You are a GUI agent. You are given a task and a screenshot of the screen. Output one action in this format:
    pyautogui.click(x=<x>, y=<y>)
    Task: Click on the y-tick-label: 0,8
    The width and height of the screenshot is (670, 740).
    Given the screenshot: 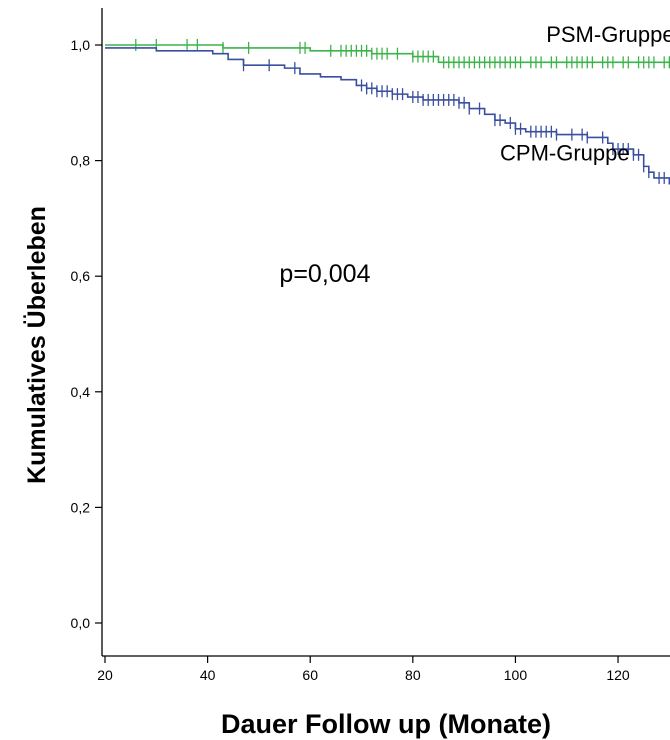 What is the action you would take?
    pyautogui.click(x=81, y=161)
    